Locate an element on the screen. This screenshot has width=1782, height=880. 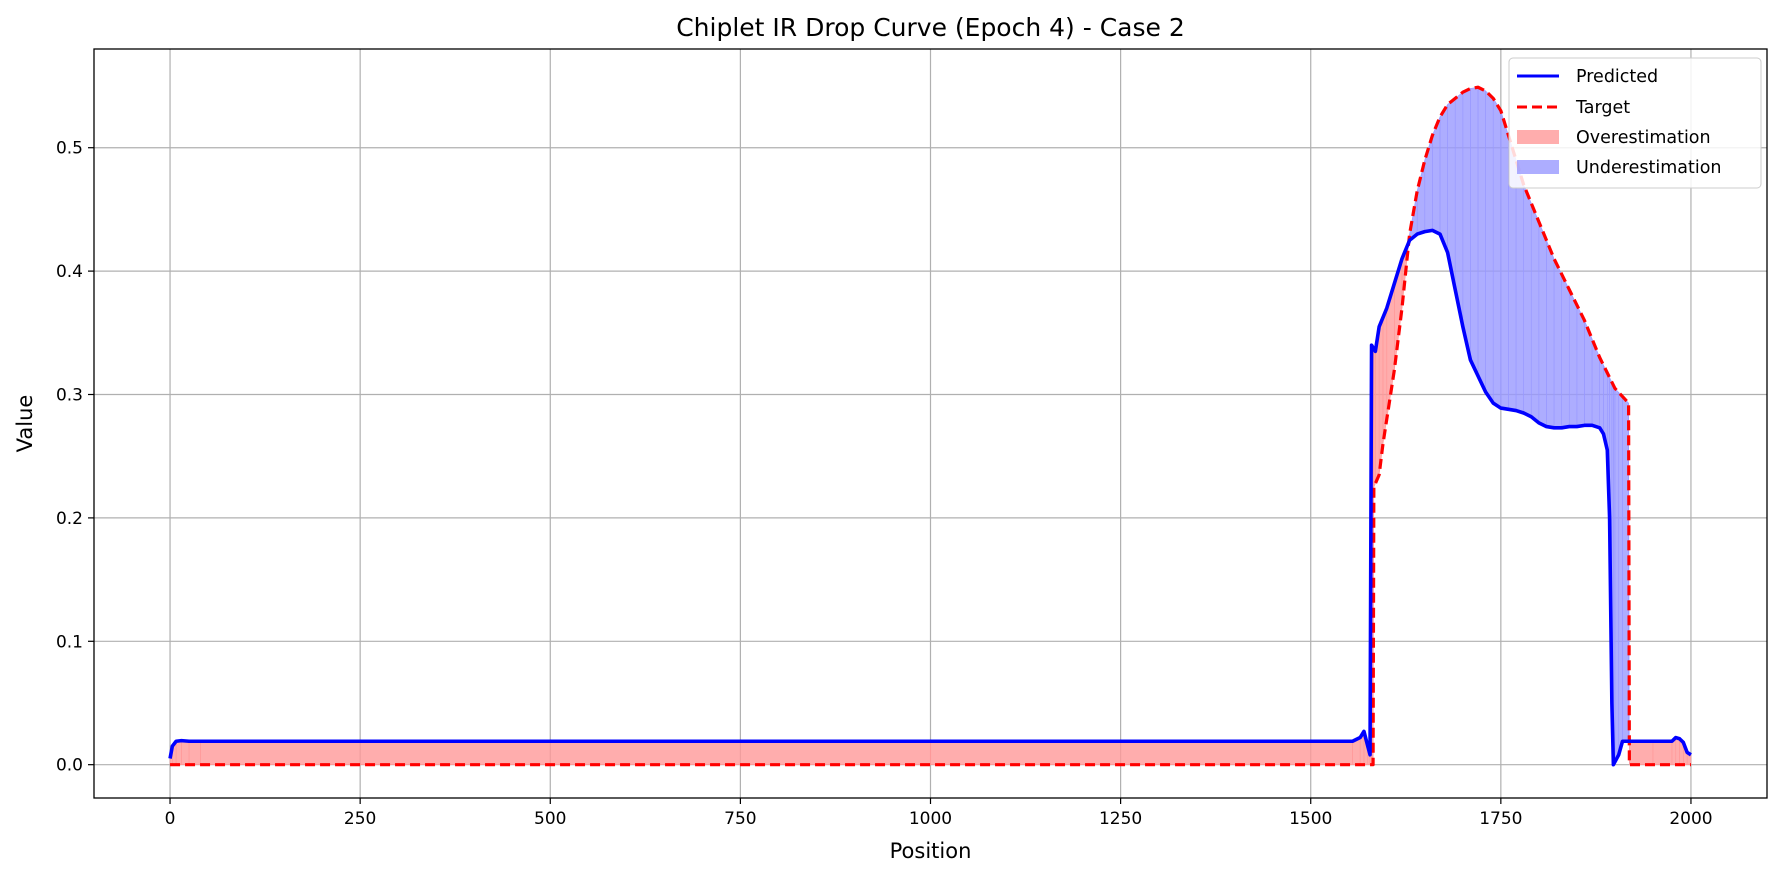
x-tick-label: 2000 is located at coordinates (1690, 819).